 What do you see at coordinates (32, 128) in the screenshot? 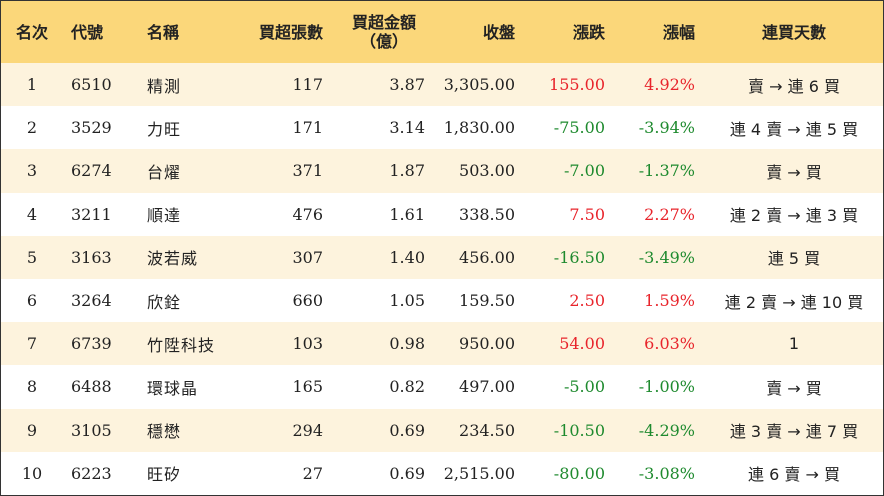
I see `rank-cell: 2` at bounding box center [32, 128].